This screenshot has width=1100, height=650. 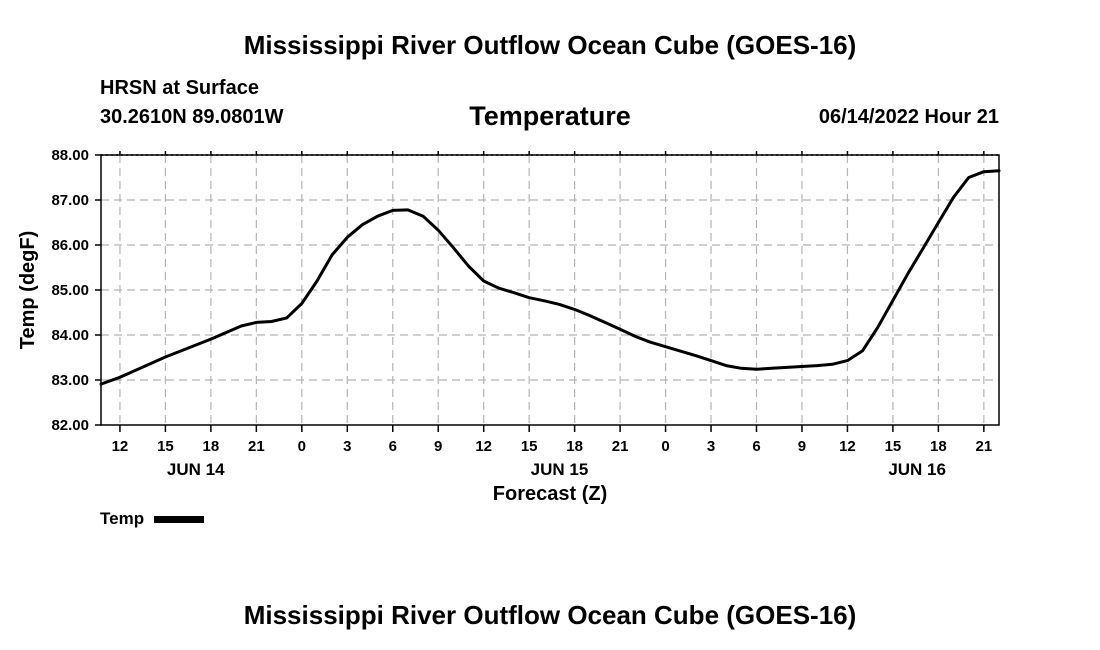 I want to click on station-label: HRSN at Surface, so click(x=179, y=88).